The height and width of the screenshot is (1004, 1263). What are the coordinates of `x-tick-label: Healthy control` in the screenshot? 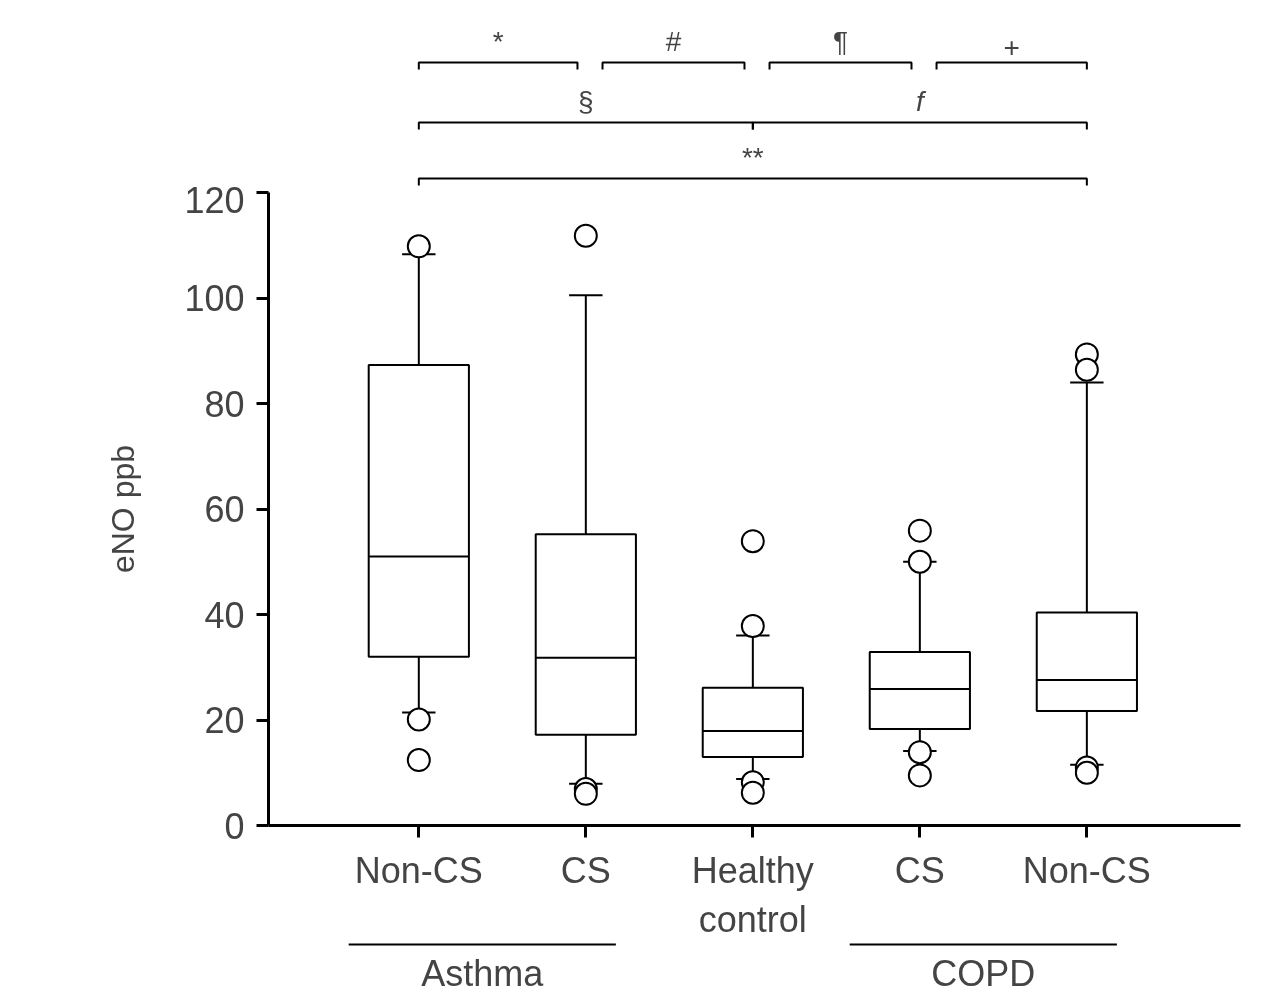 It's located at (752, 894).